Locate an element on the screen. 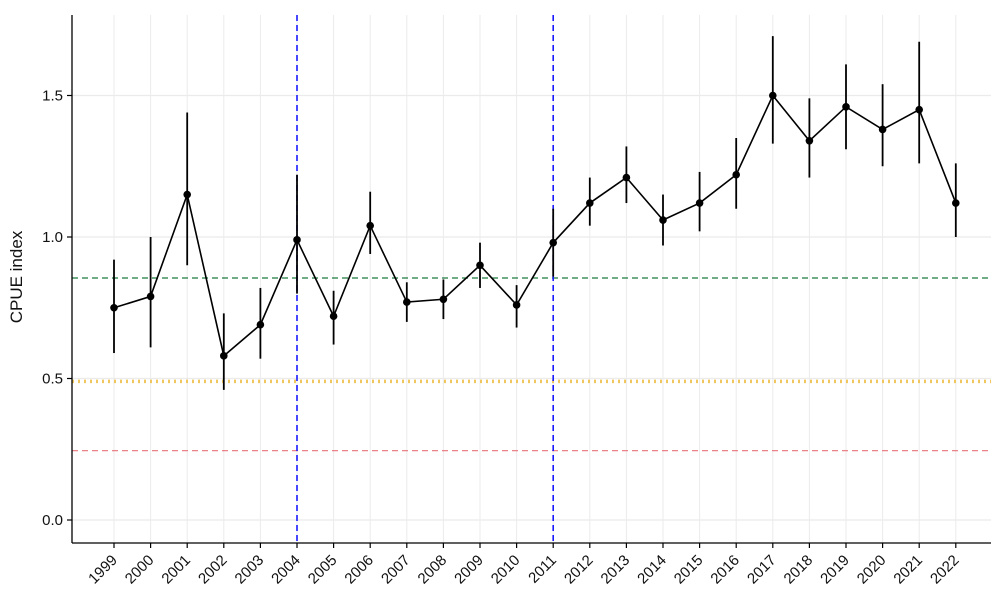 This screenshot has height=591, width=994. x-tick-label: 2013 is located at coordinates (616, 570).